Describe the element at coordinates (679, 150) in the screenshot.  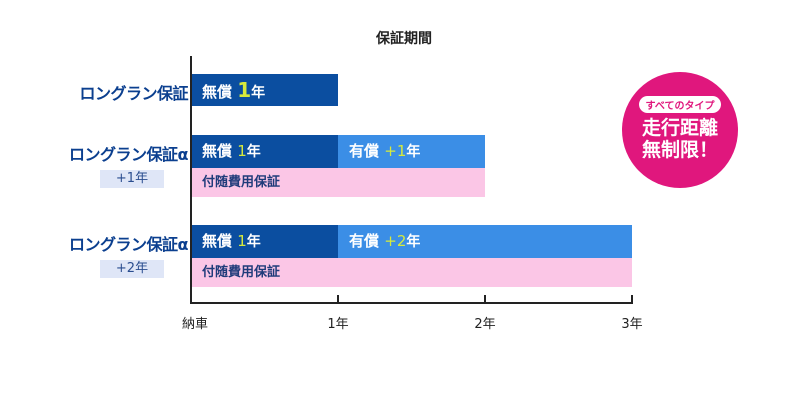
I see `badge-line2: 無制限！` at that location.